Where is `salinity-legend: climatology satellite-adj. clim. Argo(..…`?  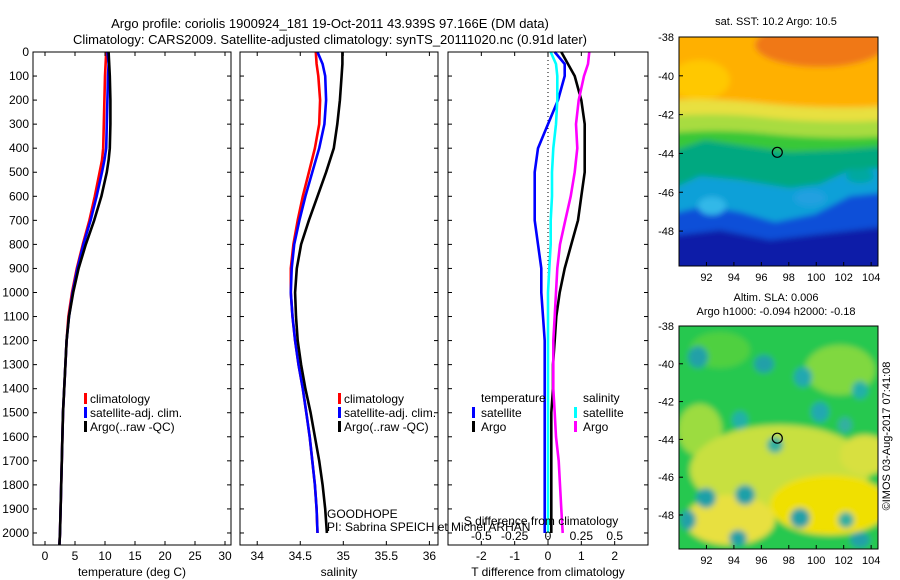
salinity-legend: climatology satellite-adj. clim. Argo(..… is located at coordinates (387, 413).